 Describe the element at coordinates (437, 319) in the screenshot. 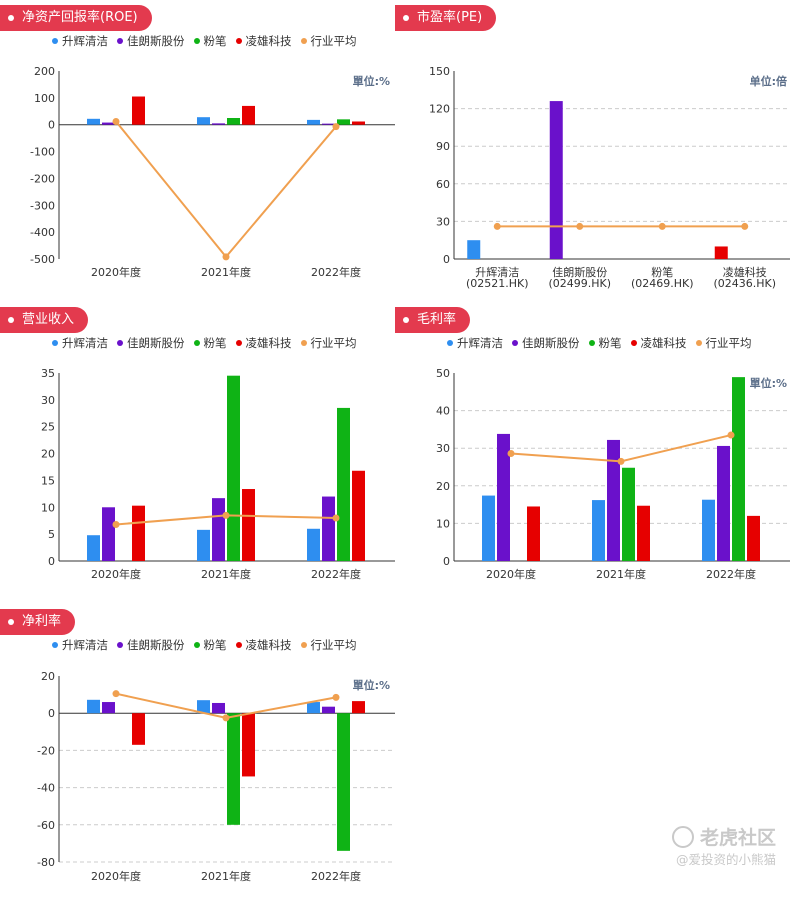

I see `chart-title: 毛利率` at that location.